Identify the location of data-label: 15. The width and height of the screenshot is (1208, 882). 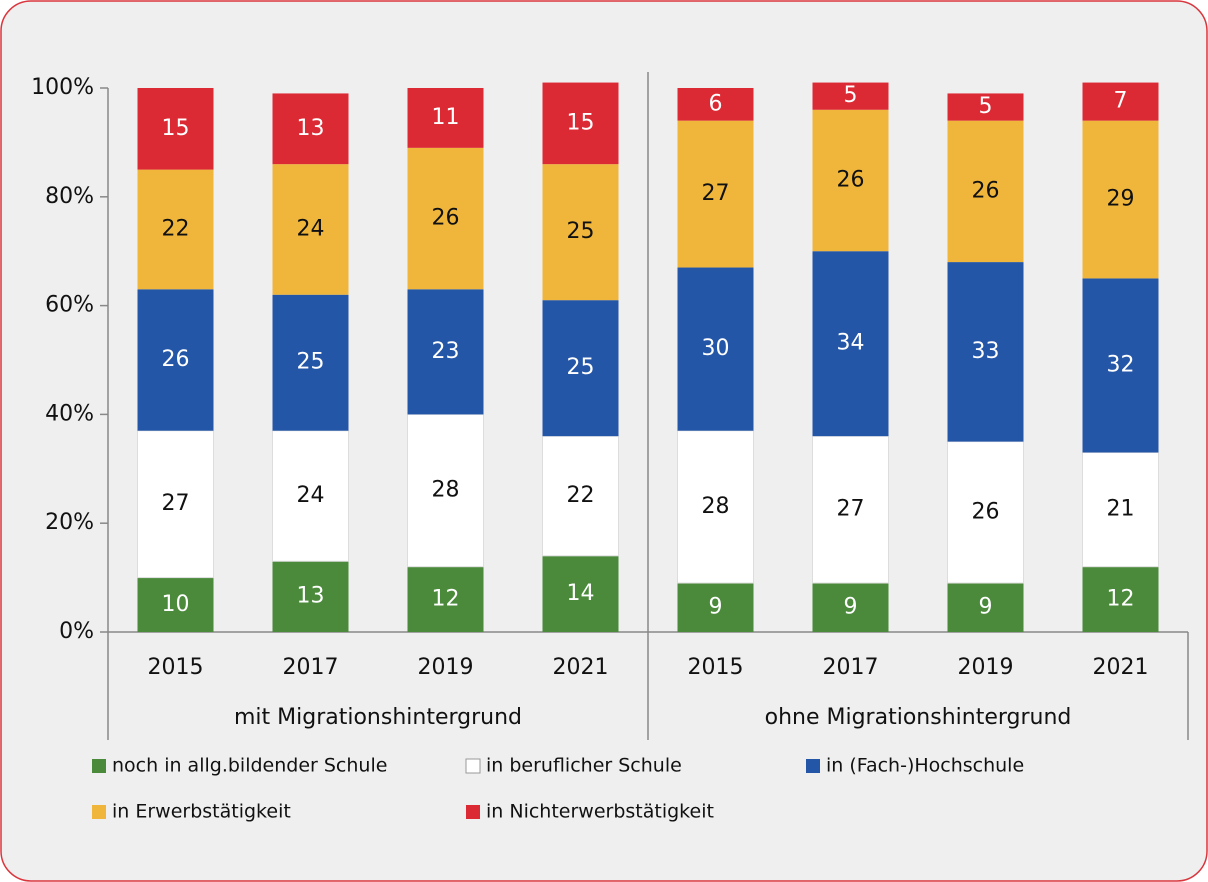
(581, 122).